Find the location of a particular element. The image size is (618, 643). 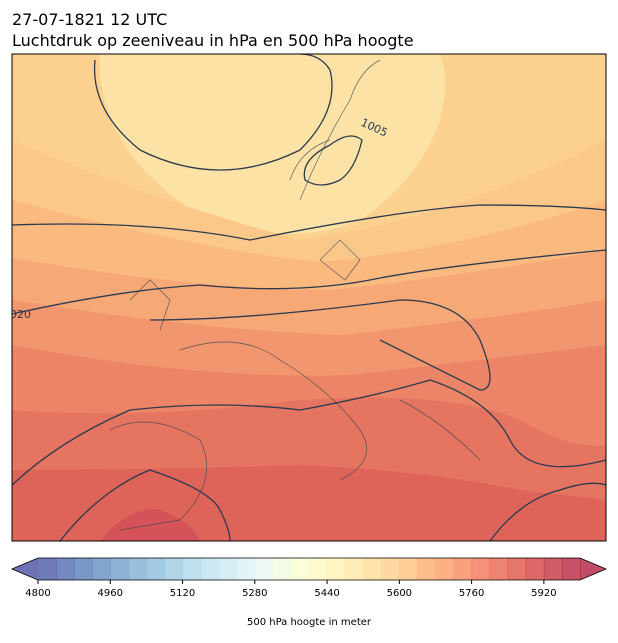

colorbar-label: 500 hPa hoogte in meter is located at coordinates (309, 622).